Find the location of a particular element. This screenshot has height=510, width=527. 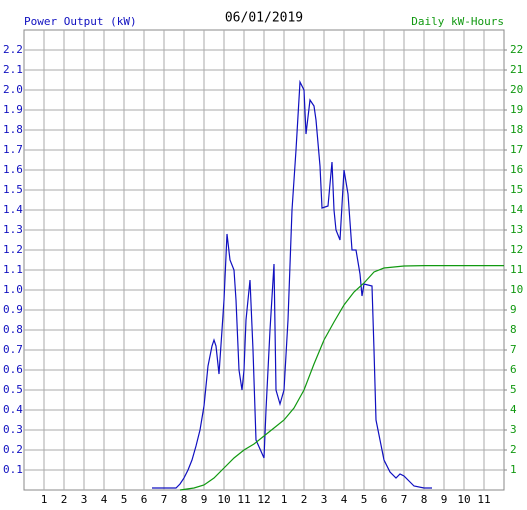

y-tick-label: 1.8 is located at coordinates (13, 129).